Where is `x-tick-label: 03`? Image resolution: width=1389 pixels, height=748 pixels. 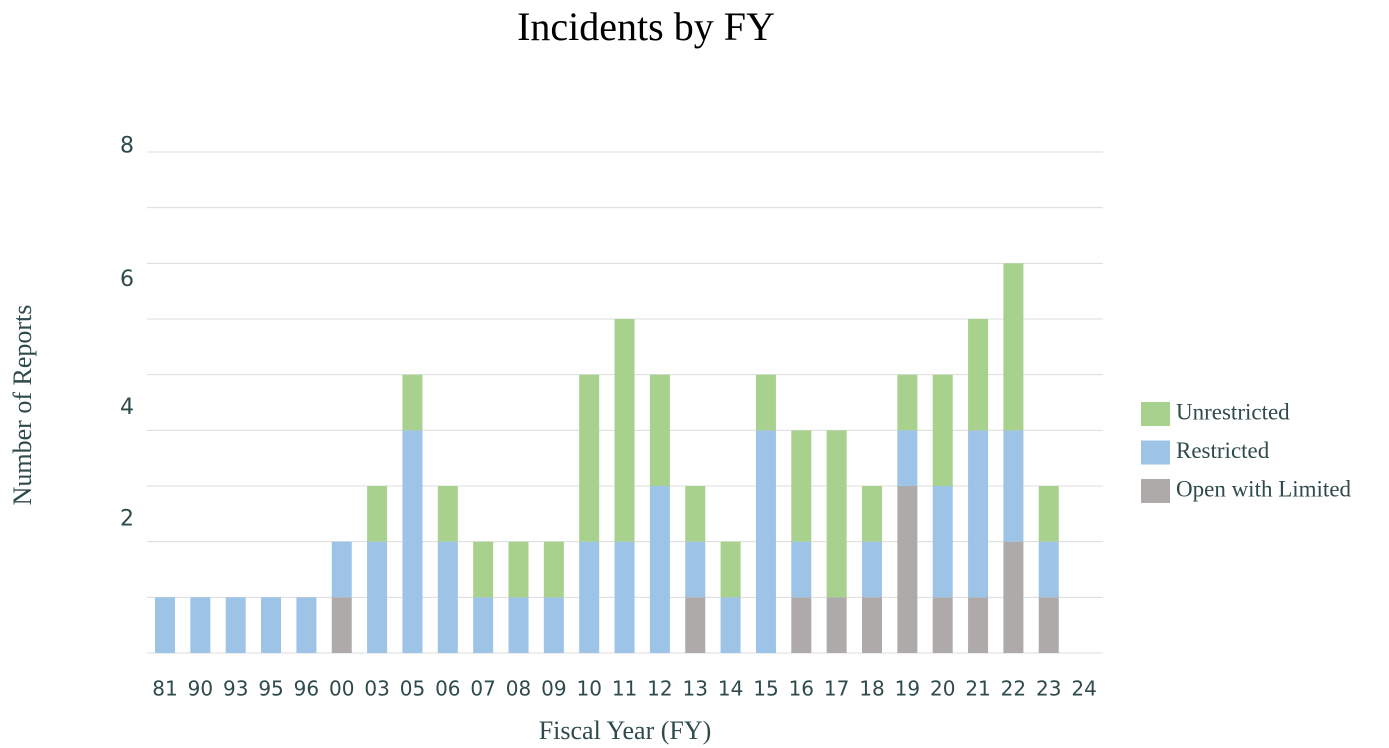
x-tick-label: 03 is located at coordinates (376, 689).